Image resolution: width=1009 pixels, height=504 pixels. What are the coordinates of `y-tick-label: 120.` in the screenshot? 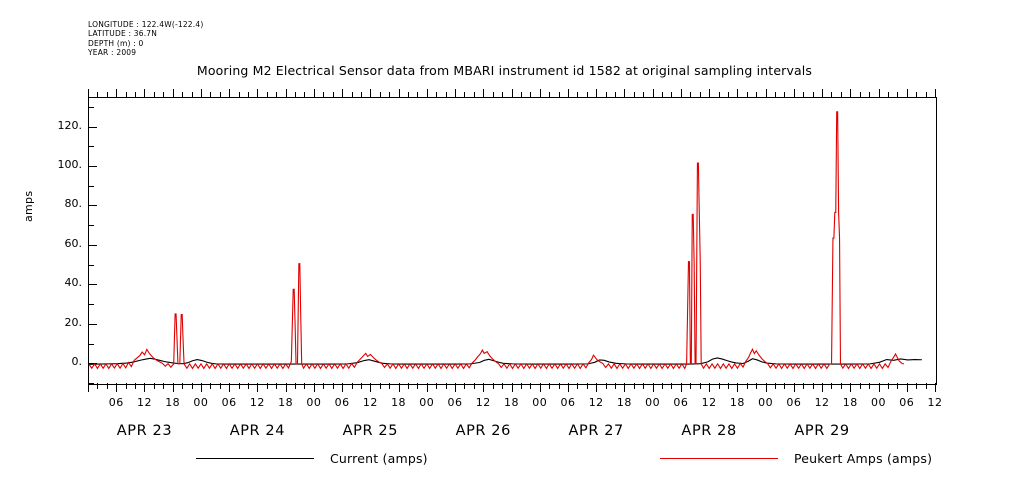 It's located at (70, 125).